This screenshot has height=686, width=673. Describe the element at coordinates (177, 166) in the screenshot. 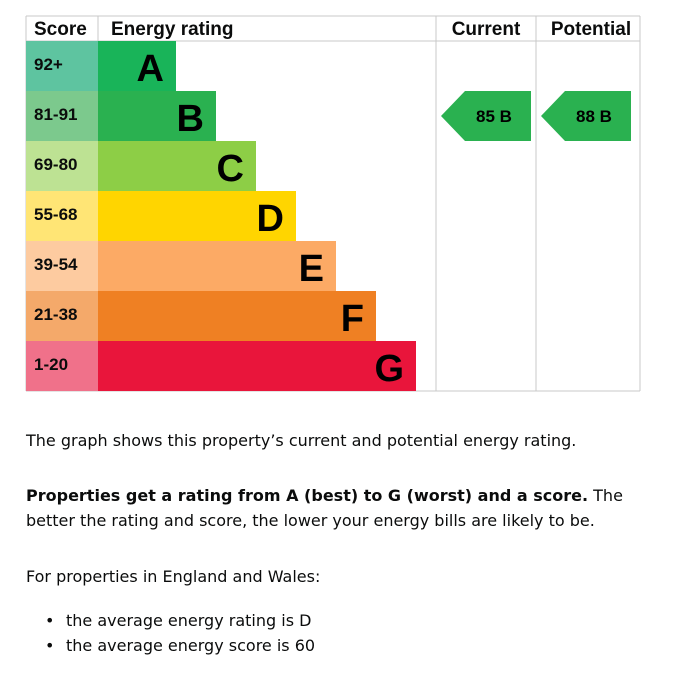

I see `band-bar-c` at that location.